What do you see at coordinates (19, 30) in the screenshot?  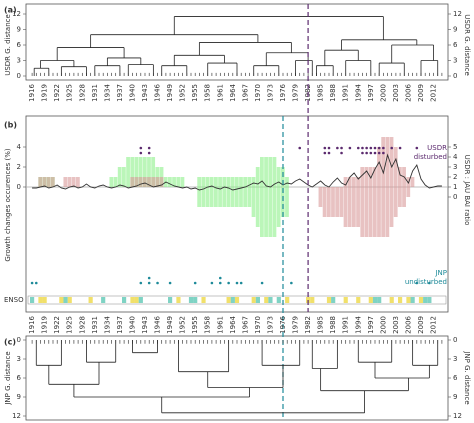 I see `y-tick-label: 9` at bounding box center [19, 30].